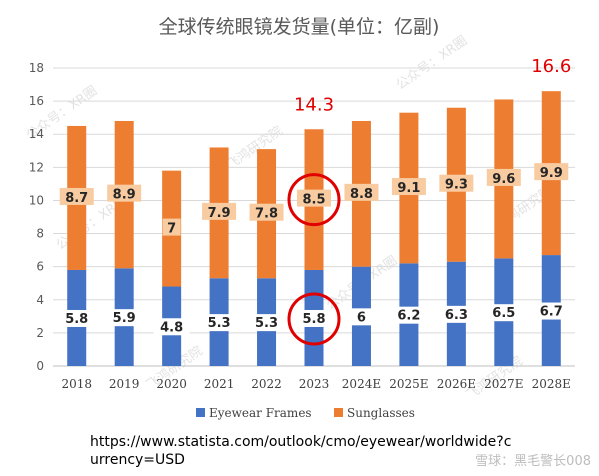 The image size is (599, 476). Describe the element at coordinates (40, 300) in the screenshot. I see `y-tick-label: 4` at that location.